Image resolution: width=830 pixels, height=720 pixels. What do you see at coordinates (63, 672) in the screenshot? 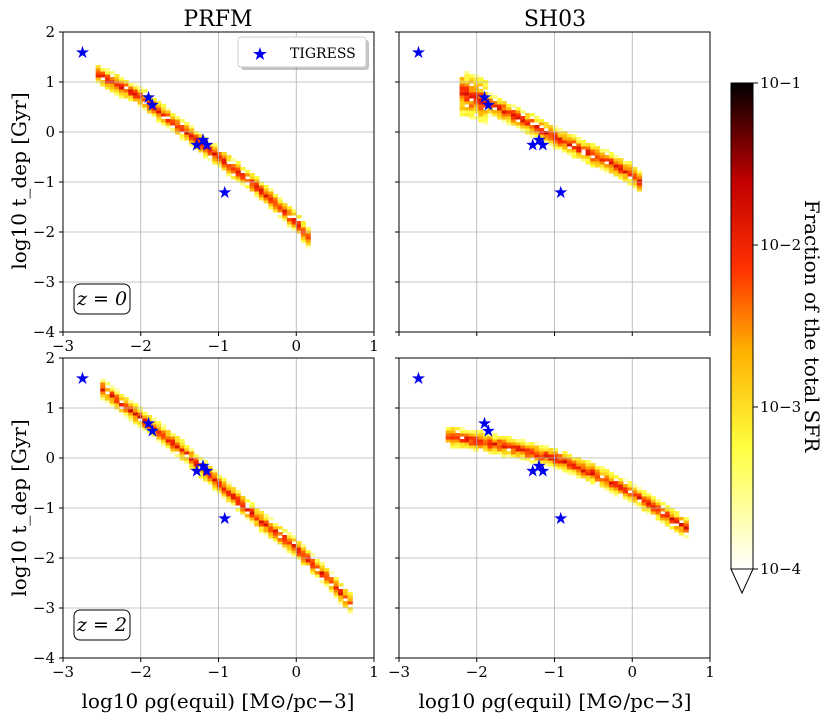
I see `x-tick-label: −3` at bounding box center [63, 672].